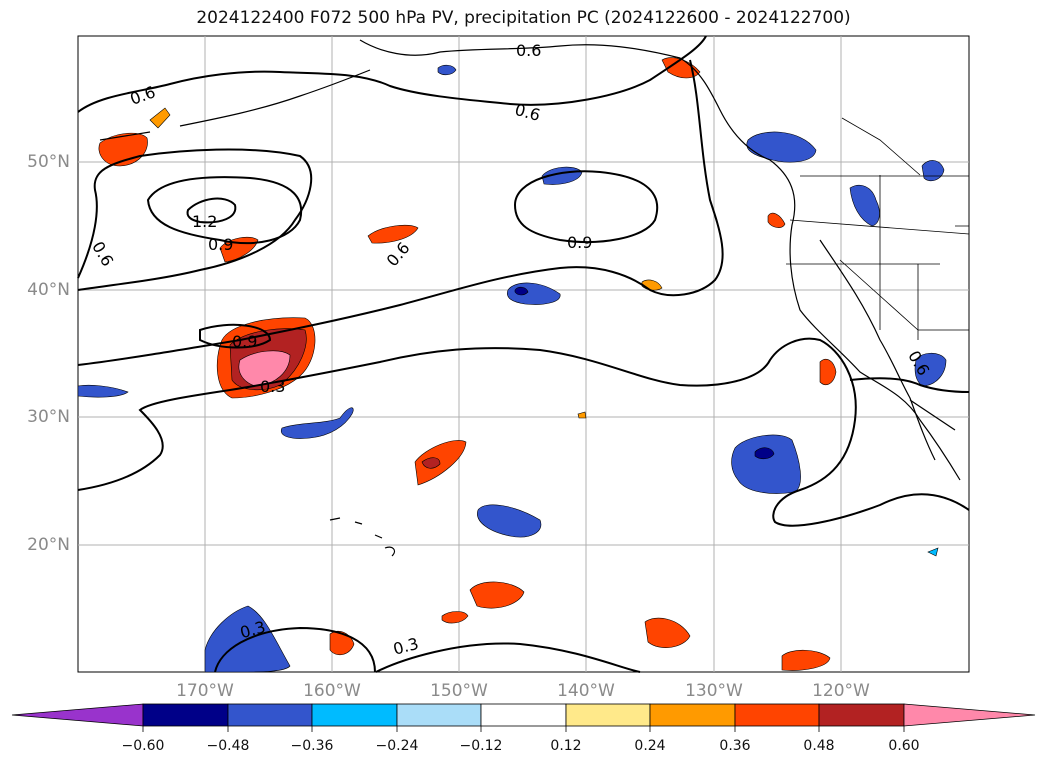  Describe the element at coordinates (528, 50) in the screenshot. I see `contour-label: 0.6` at that location.